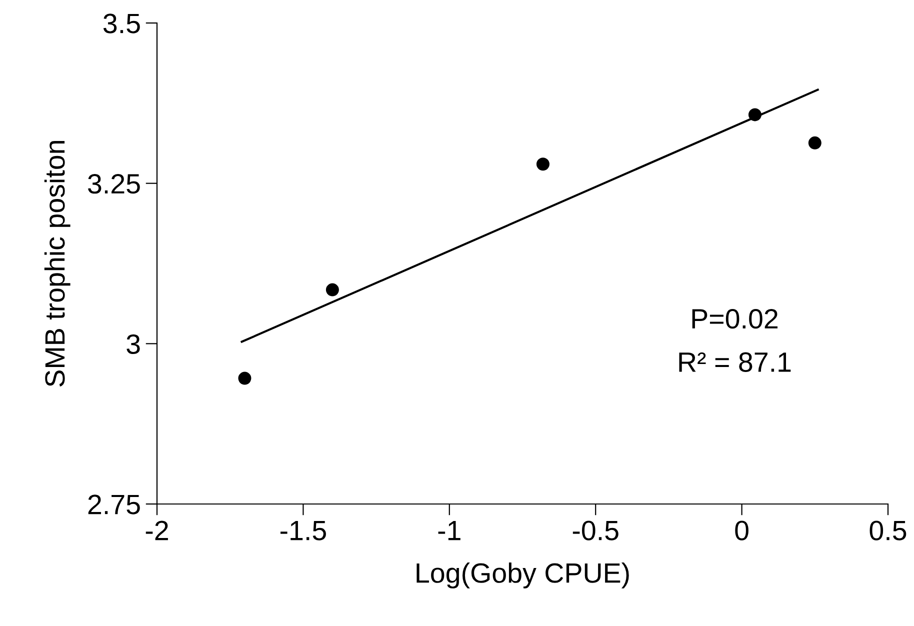 This screenshot has height=626, width=914. Describe the element at coordinates (157, 530) in the screenshot. I see `x-tick-label: -2` at that location.